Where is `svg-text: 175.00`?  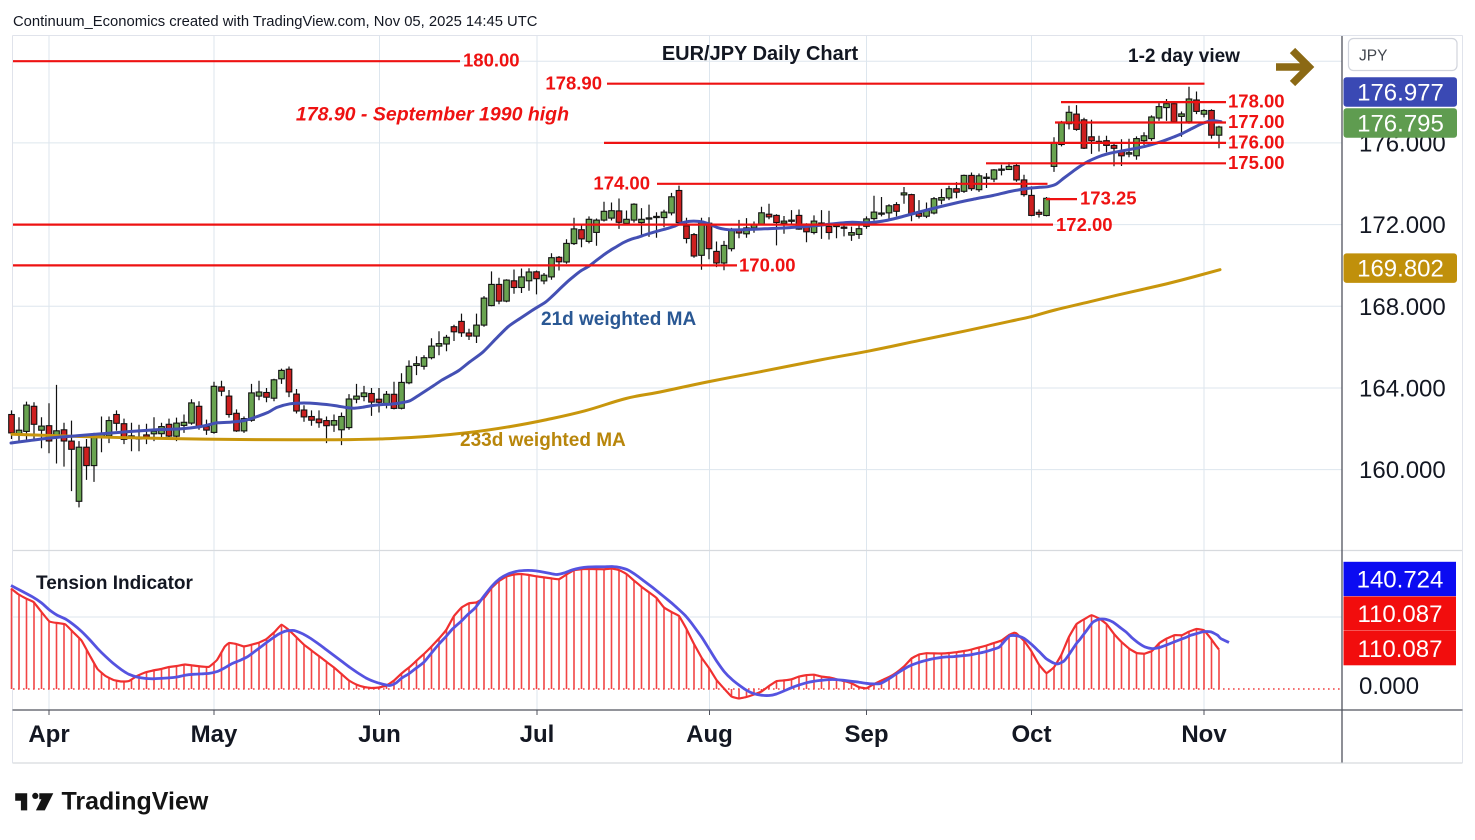 svg-text: 175.00 is located at coordinates (1256, 162).